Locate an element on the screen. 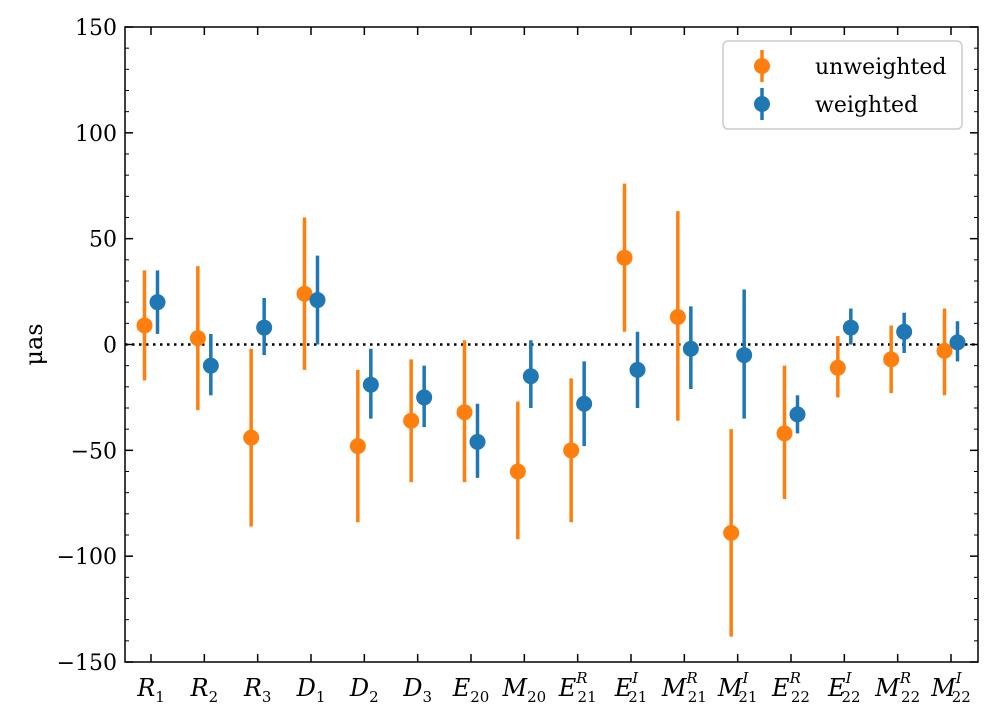 The width and height of the screenshot is (995, 719). x-tick-label-R2: R2 is located at coordinates (204, 690).